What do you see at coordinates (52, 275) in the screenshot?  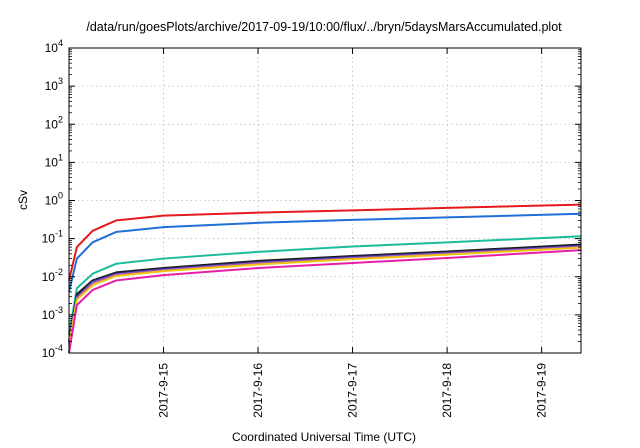 I see `y-tick-label: 10⁻²` at bounding box center [52, 275].